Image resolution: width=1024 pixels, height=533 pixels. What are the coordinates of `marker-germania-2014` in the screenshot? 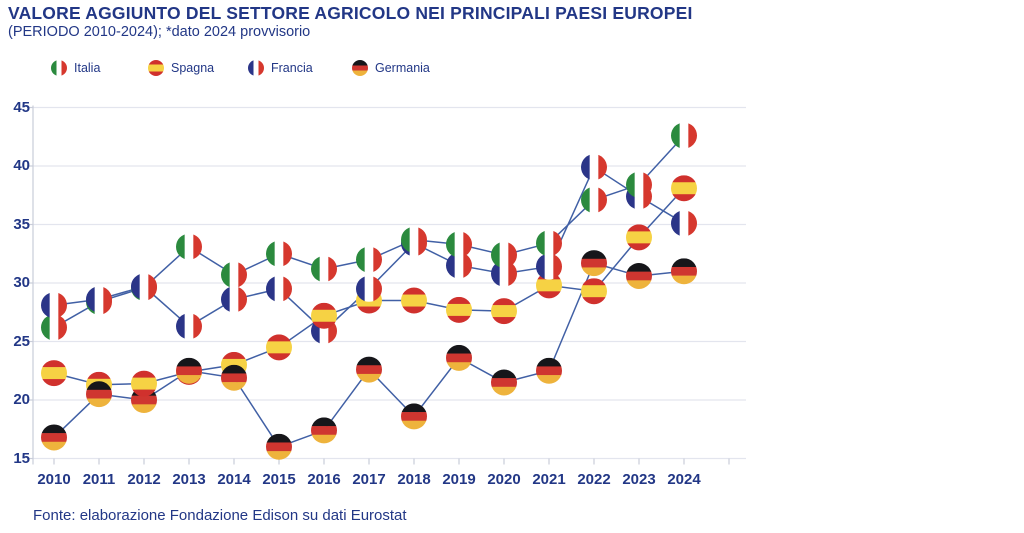 It's located at (234, 378).